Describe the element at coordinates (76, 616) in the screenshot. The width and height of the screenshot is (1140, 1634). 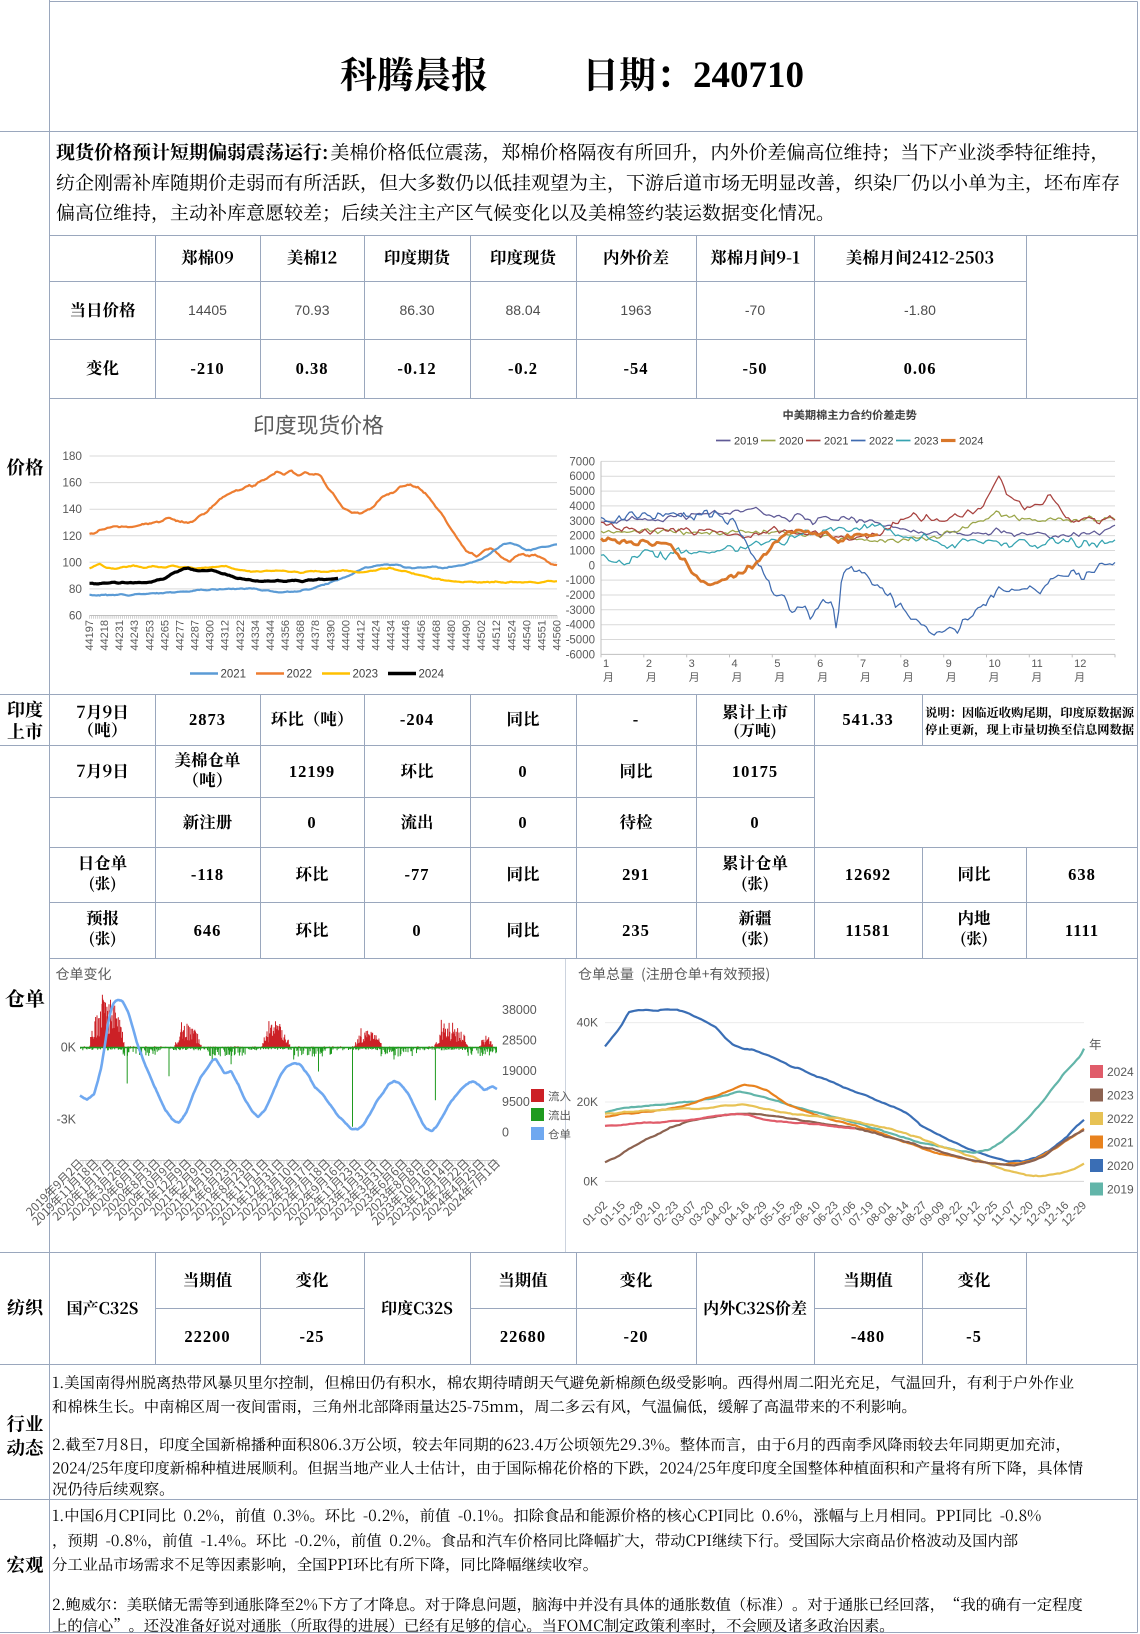
I see `svg-text: 60` at that location.